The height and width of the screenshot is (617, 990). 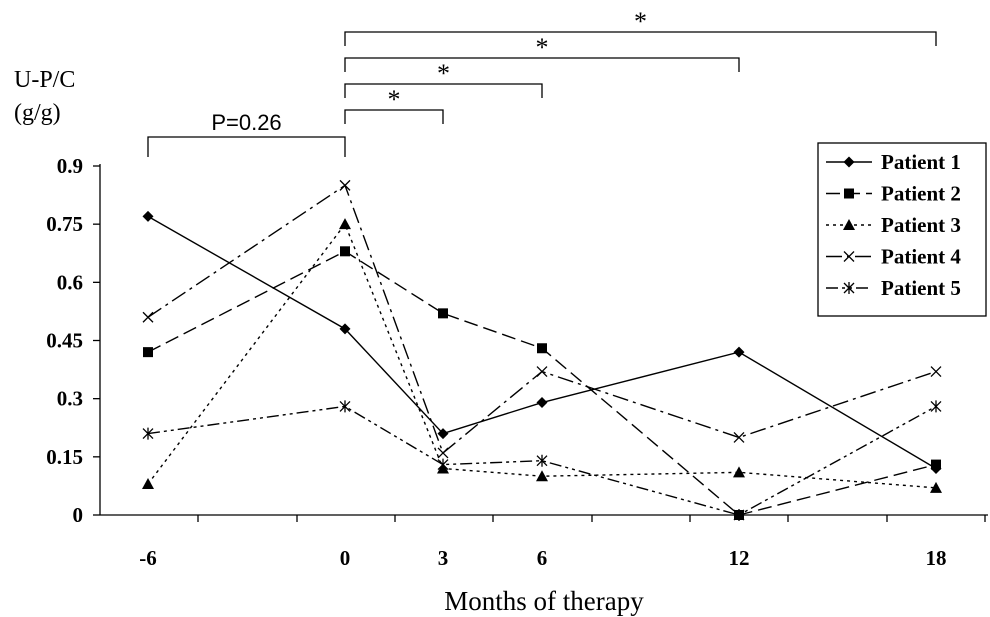 What do you see at coordinates (64, 341) in the screenshot?
I see `y-tick-label: 0.45` at bounding box center [64, 341].